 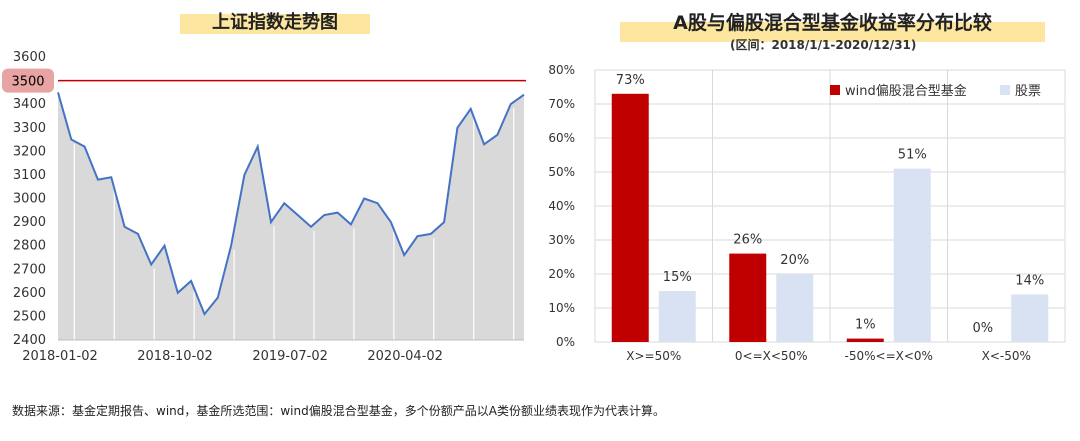 I want to click on right-chart-title: A股与偏股混合型基金收益率分布比较, so click(x=832, y=23).